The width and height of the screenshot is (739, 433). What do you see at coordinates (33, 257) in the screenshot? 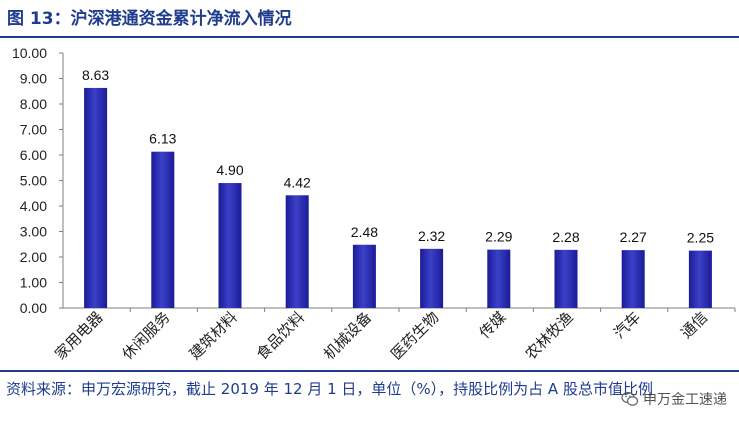
I see `y-tick-label: 2.00` at bounding box center [33, 257].